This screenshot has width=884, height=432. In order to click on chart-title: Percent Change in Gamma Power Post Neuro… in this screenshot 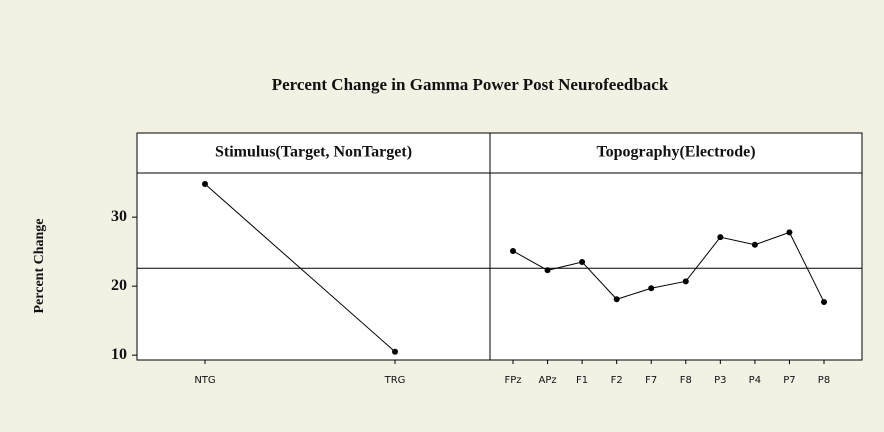, I will do `click(470, 84)`.